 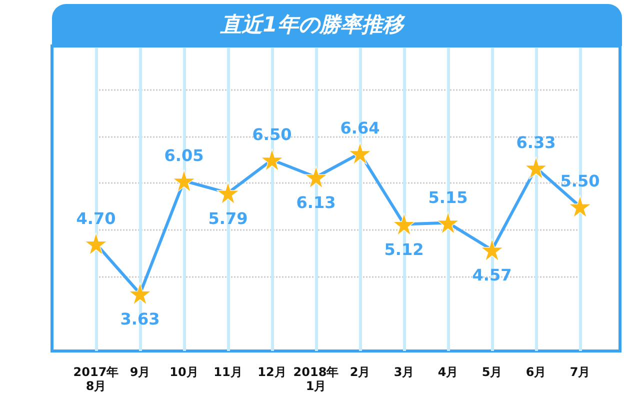 What do you see at coordinates (272, 134) in the screenshot?
I see `data-label: 6.50` at bounding box center [272, 134].